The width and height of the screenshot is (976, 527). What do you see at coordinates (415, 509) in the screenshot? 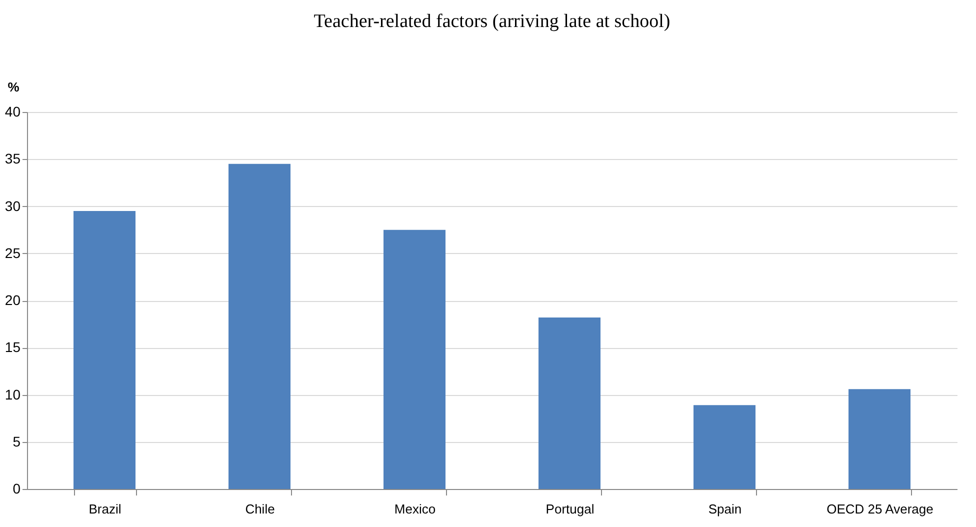
I see `x-tick-label: Mexico` at bounding box center [415, 509].